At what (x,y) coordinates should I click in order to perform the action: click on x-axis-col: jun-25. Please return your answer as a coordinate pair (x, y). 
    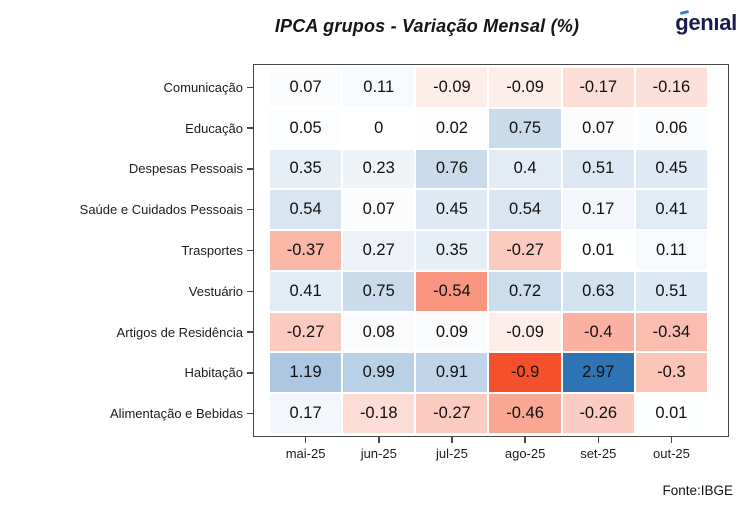
    Looking at the image, I should click on (378, 449).